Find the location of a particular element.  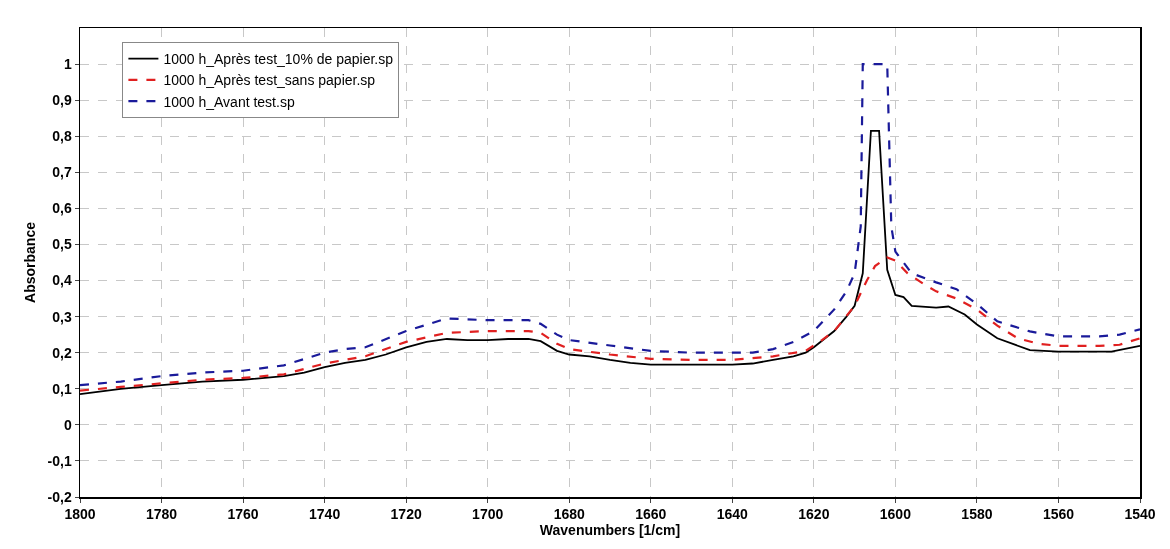

y-tick-label: 0,4 is located at coordinates (62, 280).